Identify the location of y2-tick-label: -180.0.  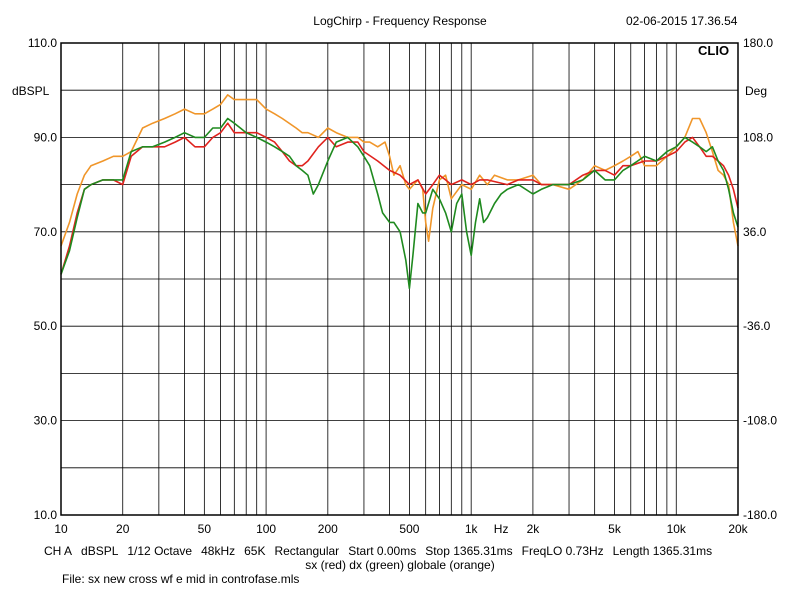
(760, 515).